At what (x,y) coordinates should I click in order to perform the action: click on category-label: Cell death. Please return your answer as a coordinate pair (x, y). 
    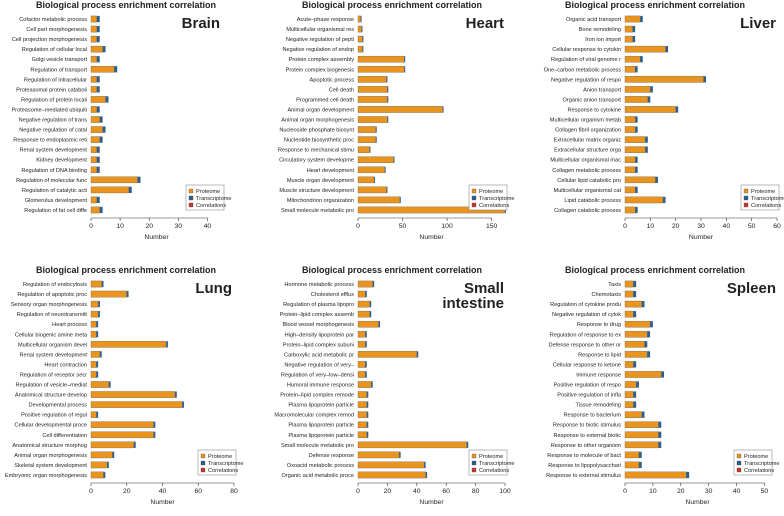
    Looking at the image, I should click on (341, 90).